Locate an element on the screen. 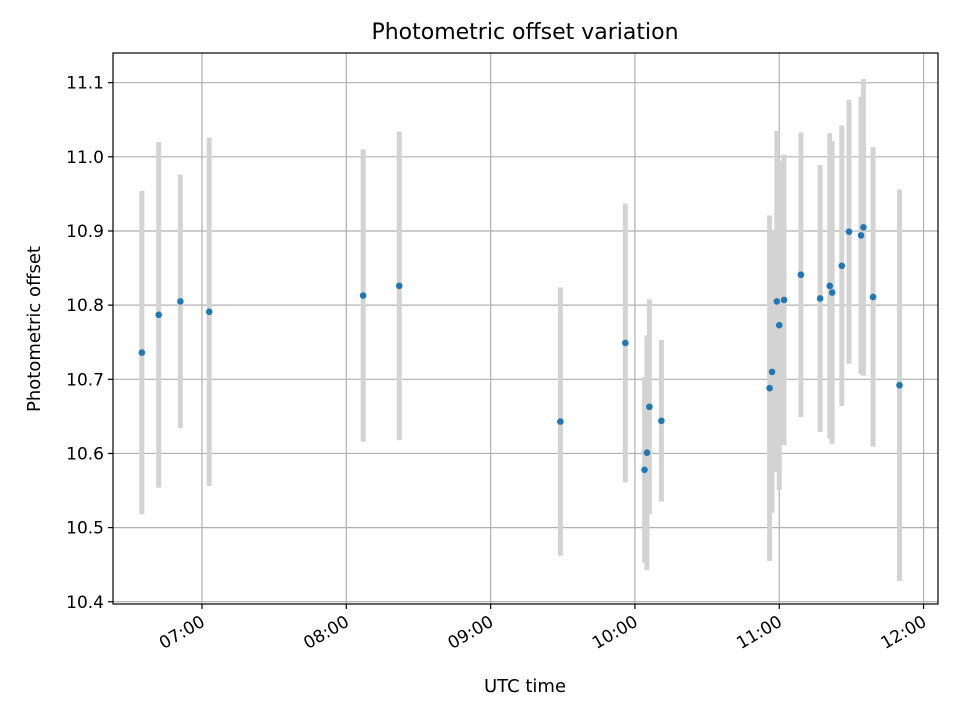 This screenshot has height=720, width=960. y-tick-label: 10.7 is located at coordinates (85, 380).